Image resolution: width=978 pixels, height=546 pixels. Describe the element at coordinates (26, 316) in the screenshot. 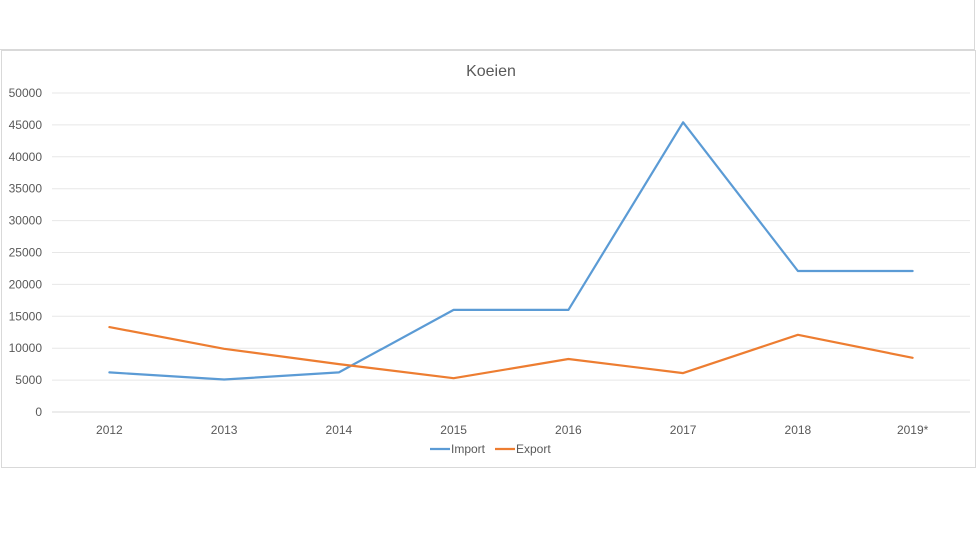

I see `y-tick-label: 15000` at that location.